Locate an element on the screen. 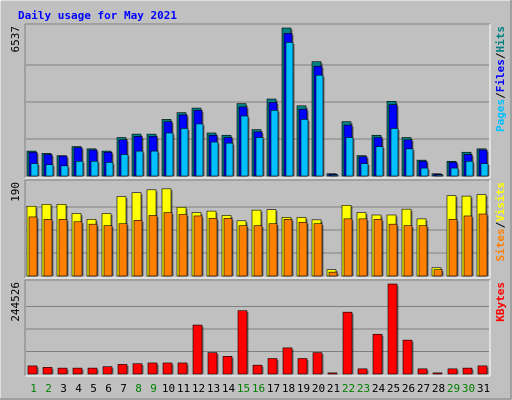 This screenshot has height=400, width=512. x-tick-label: 4 is located at coordinates (78, 388).